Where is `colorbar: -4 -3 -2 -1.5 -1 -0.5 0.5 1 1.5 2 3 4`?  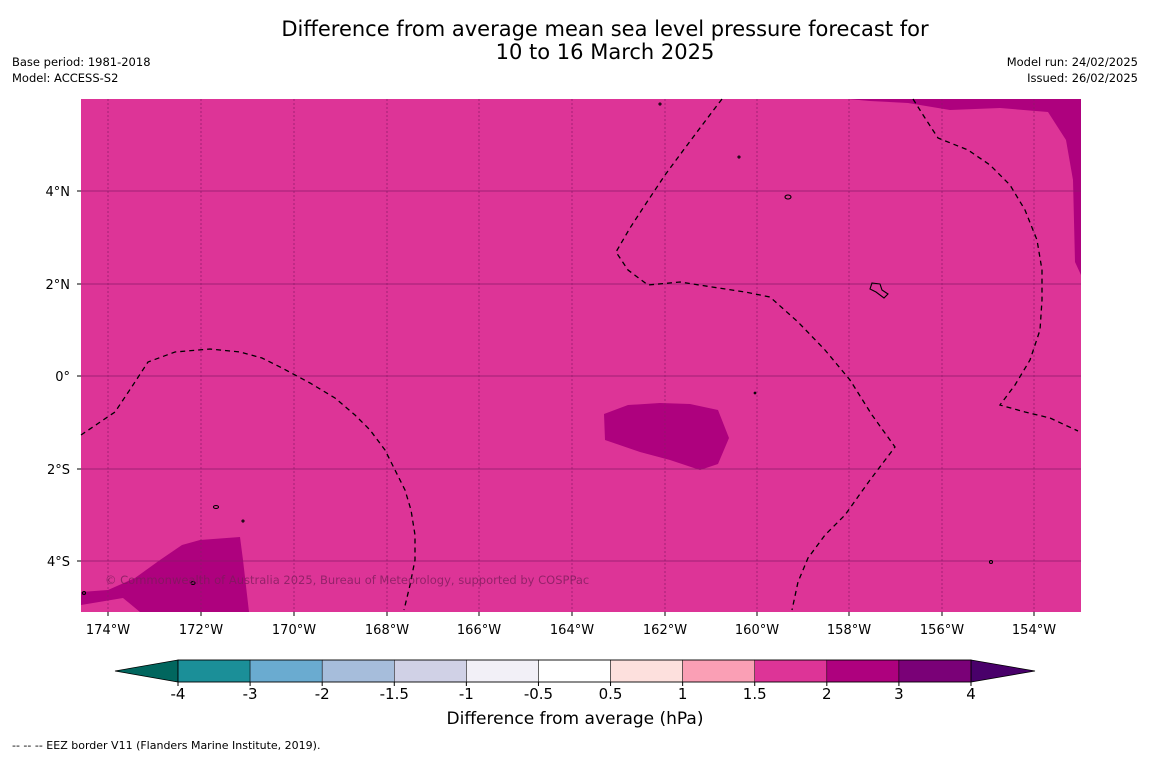 colorbar: -4 -3 -2 -1.5 -1 -0.5 0.5 1 1.5 2 3 4 is located at coordinates (575, 681).